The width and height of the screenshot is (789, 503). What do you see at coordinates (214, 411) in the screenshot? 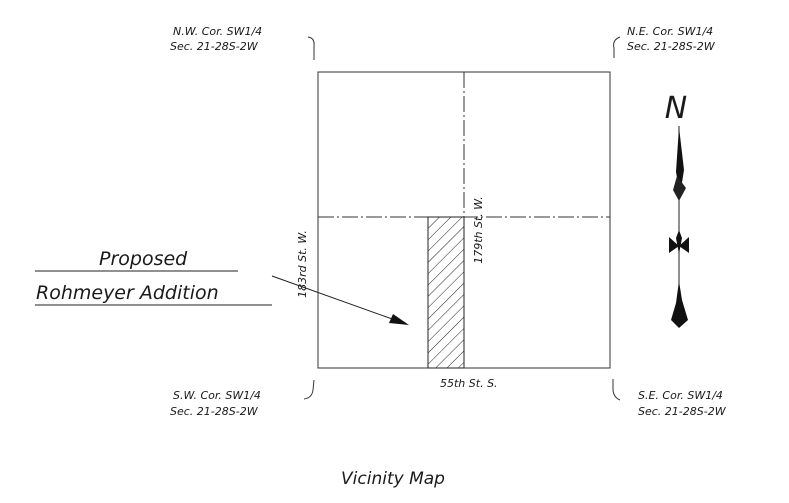
I see `sw-corner-section: Sec. 21-28S-2W` at bounding box center [214, 411].